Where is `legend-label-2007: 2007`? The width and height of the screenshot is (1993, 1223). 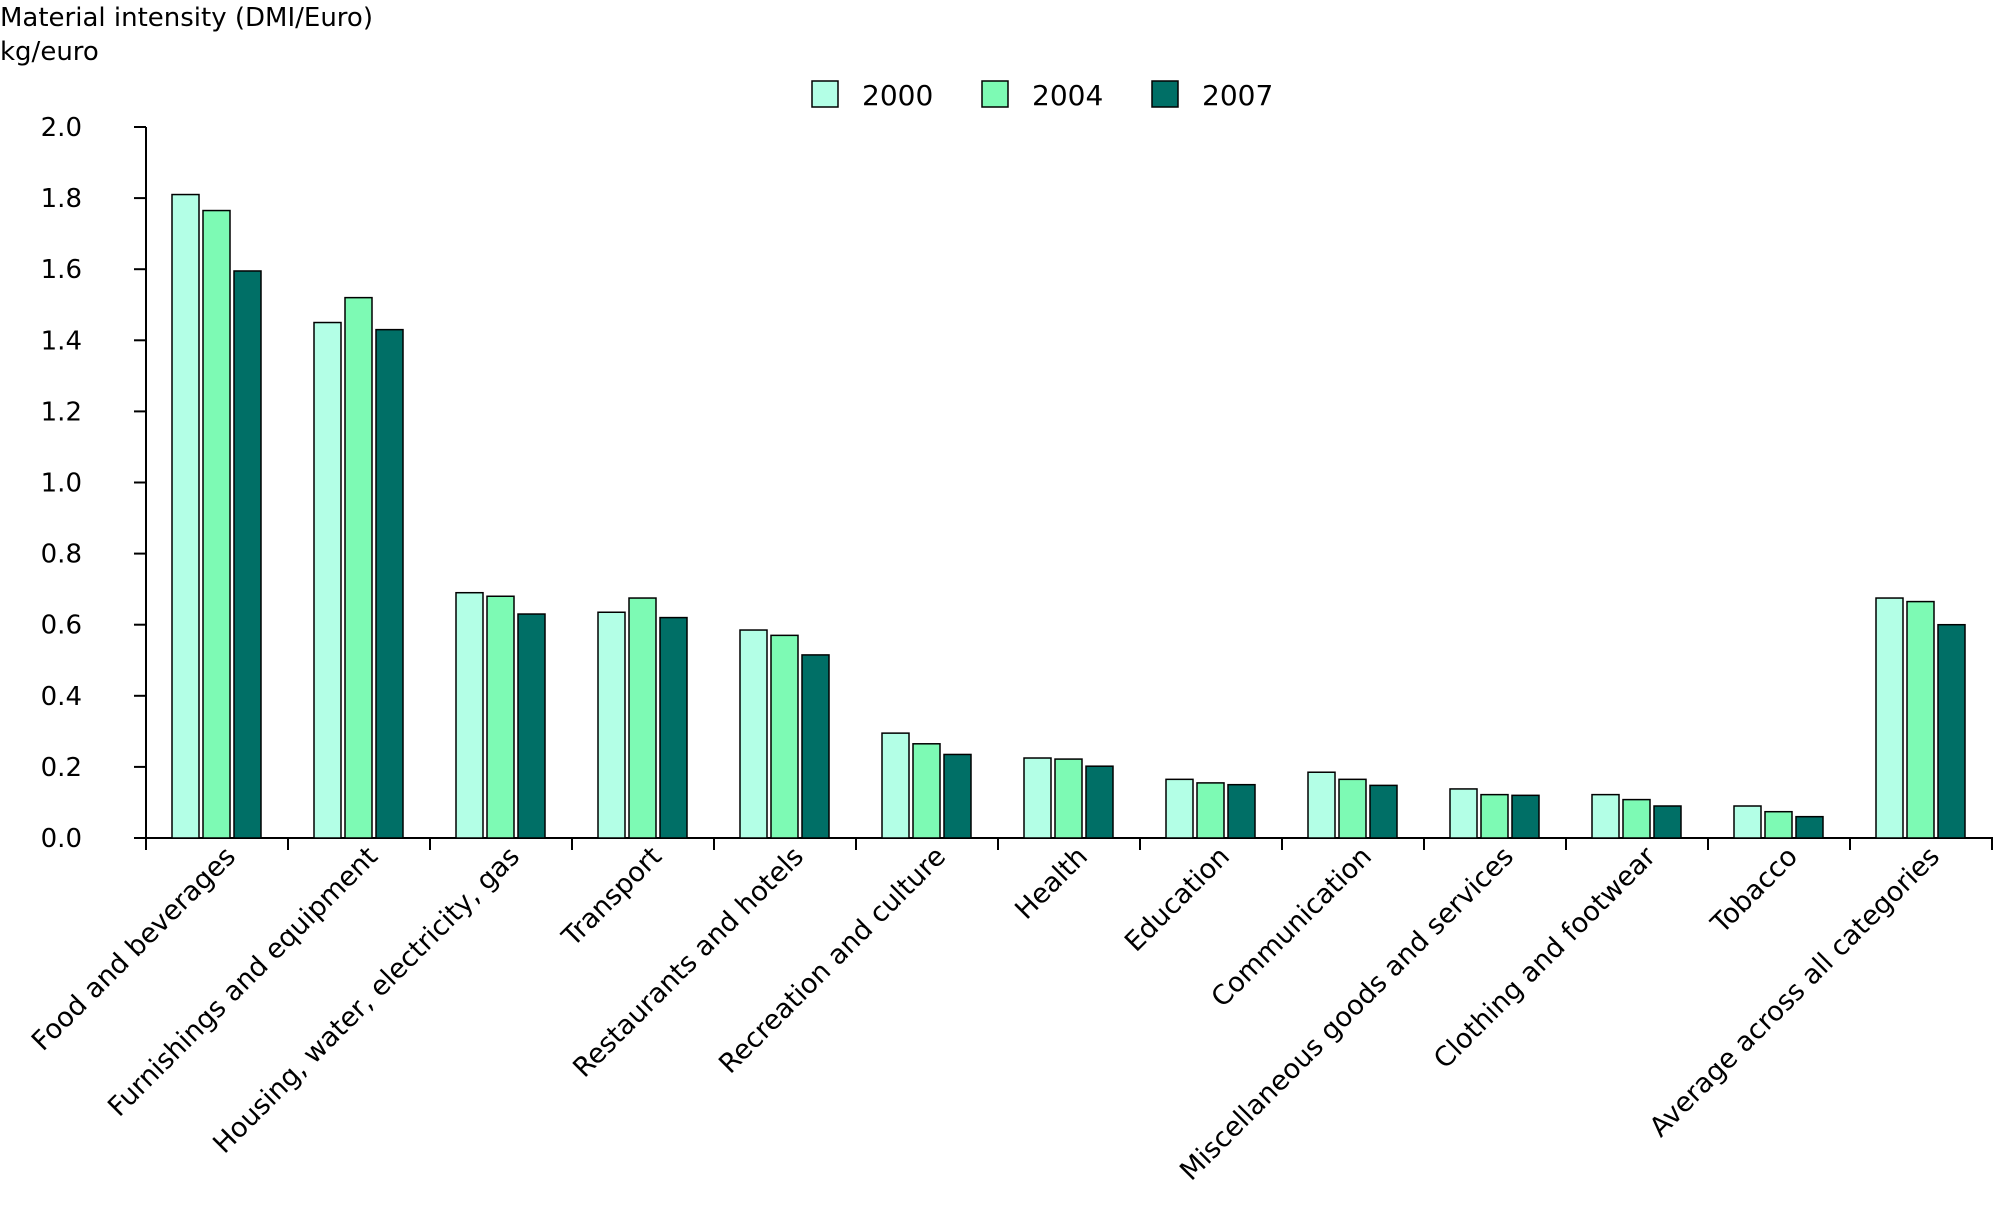 legend-label-2007: 2007 is located at coordinates (1237, 95).